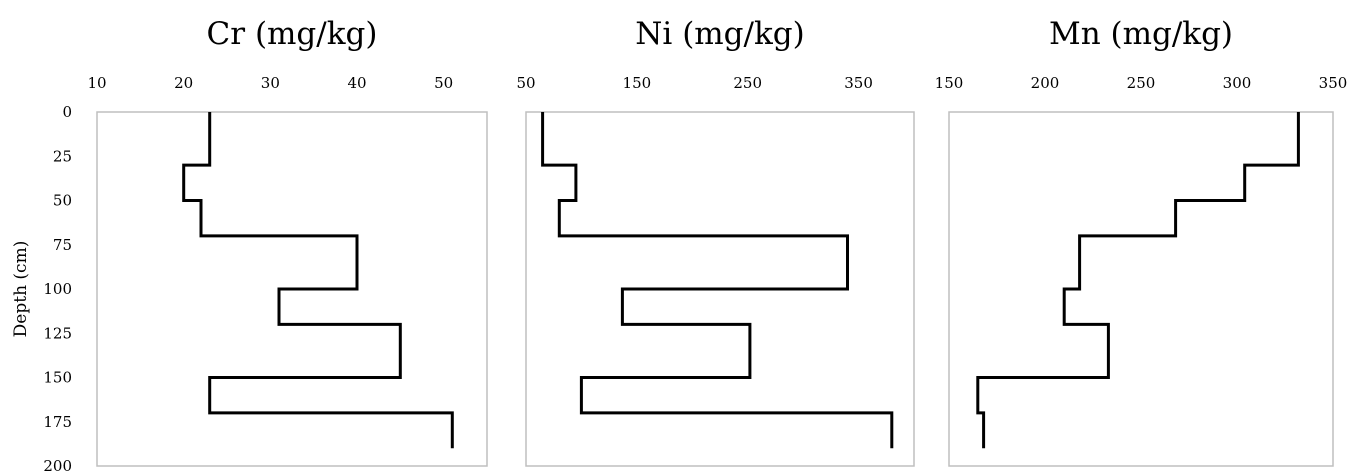 The width and height of the screenshot is (1350, 476). Describe the element at coordinates (57, 289) in the screenshot. I see `y-tick-label: 100` at that location.